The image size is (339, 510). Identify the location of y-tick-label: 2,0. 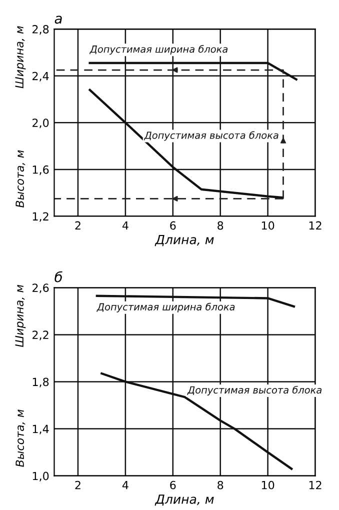
(40, 123).